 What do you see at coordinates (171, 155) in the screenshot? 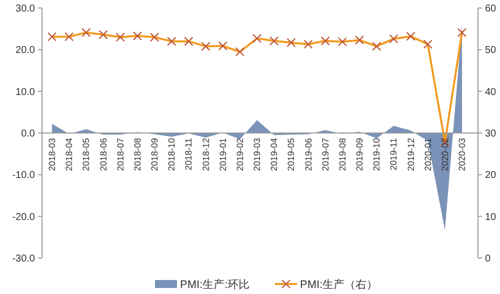
I see `x-tick-label: 2018-10` at bounding box center [171, 155].